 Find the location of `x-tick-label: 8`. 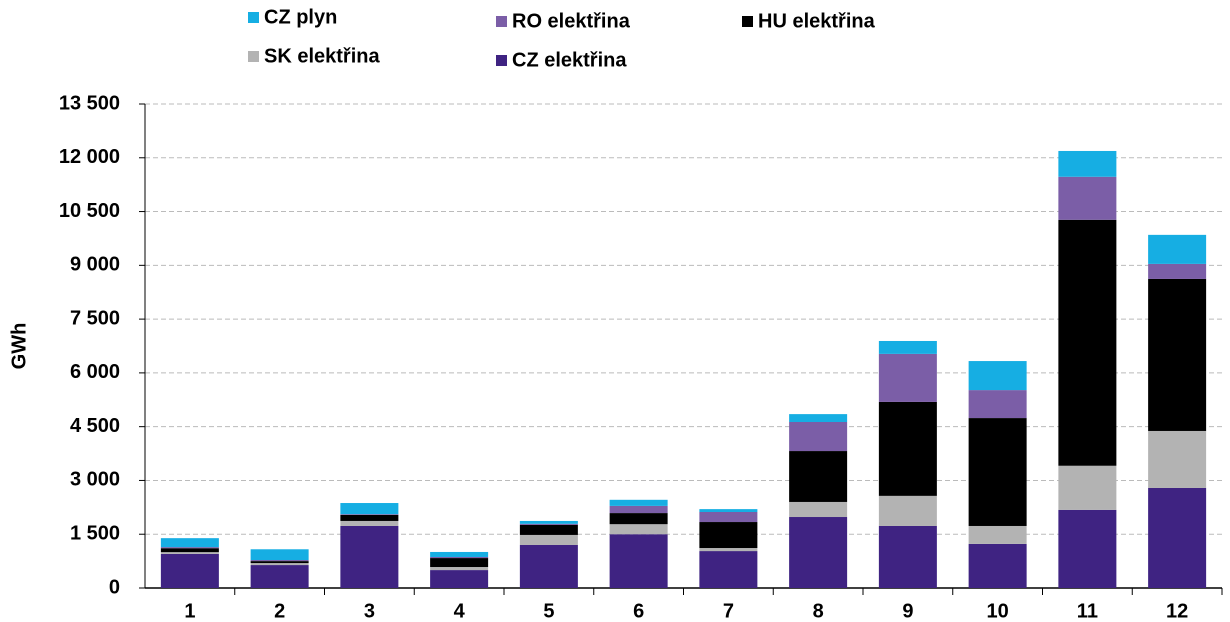

x-tick-label: 8 is located at coordinates (818, 611).